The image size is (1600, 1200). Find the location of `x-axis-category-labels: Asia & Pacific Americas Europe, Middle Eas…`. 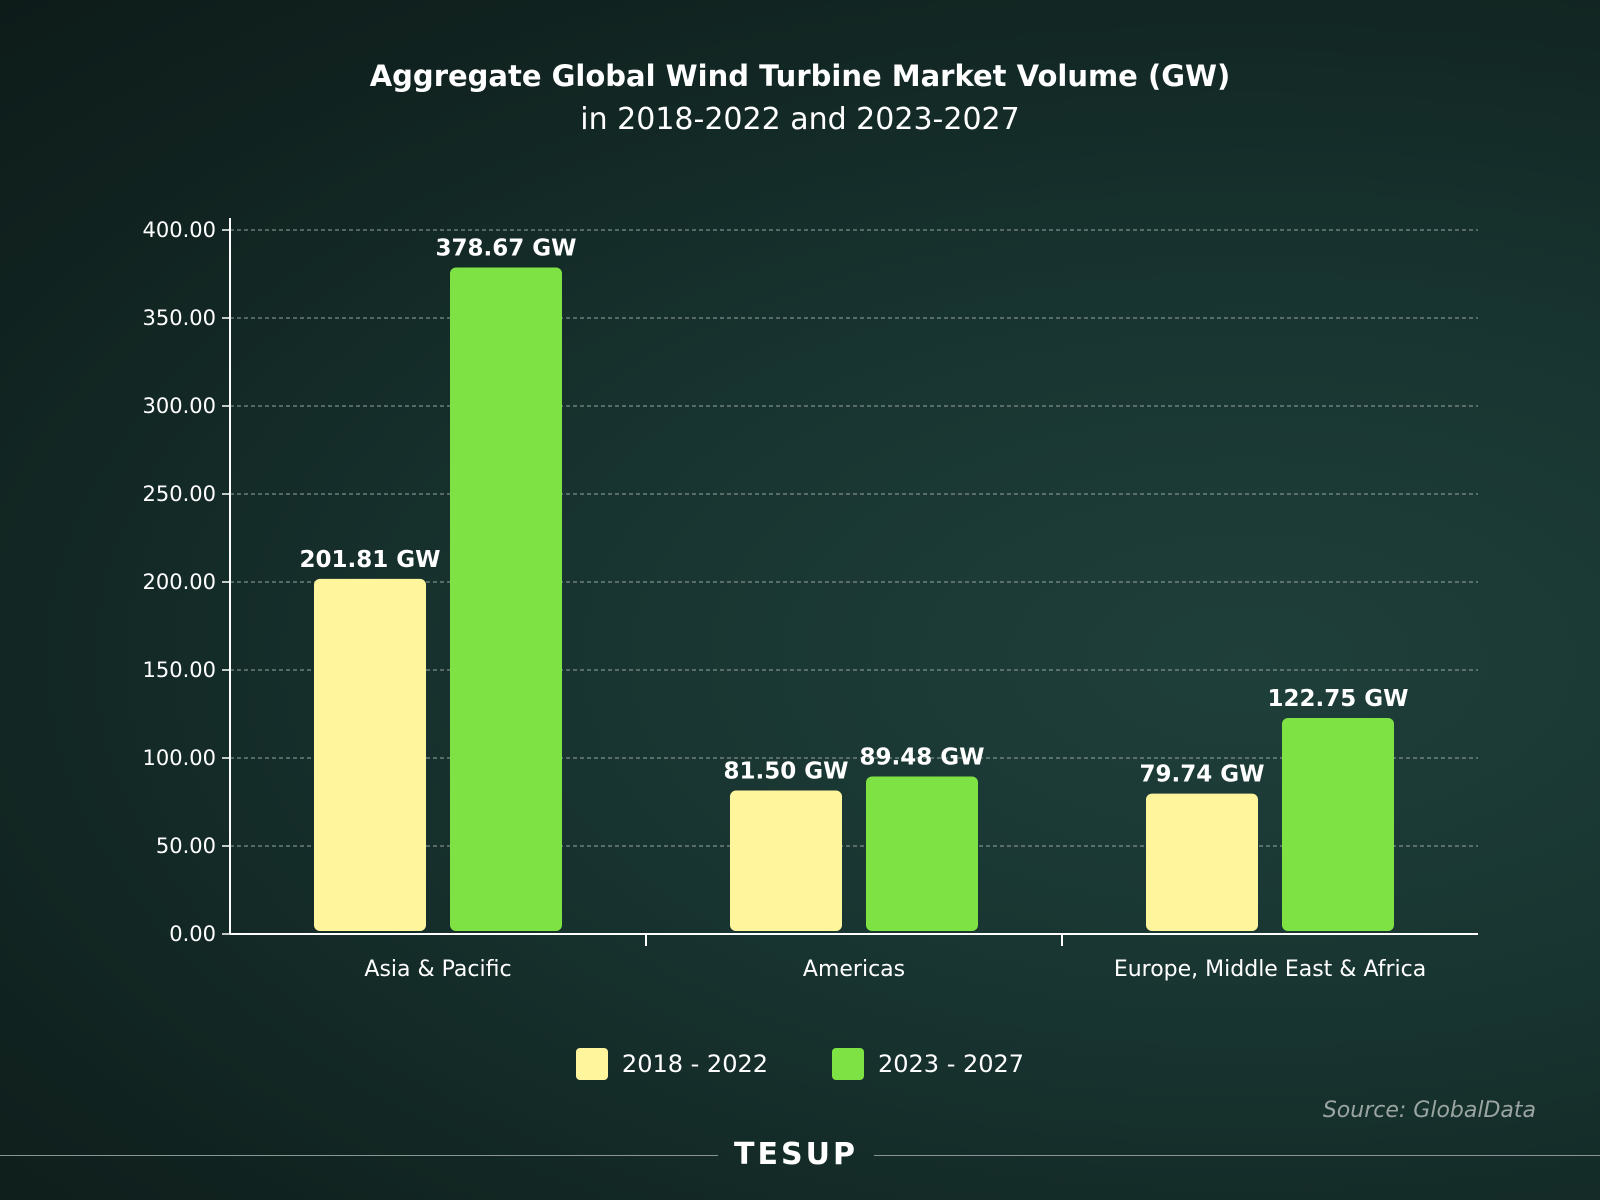

x-axis-category-labels: Asia & Pacific Americas Europe, Middle Eas… is located at coordinates (895, 969).